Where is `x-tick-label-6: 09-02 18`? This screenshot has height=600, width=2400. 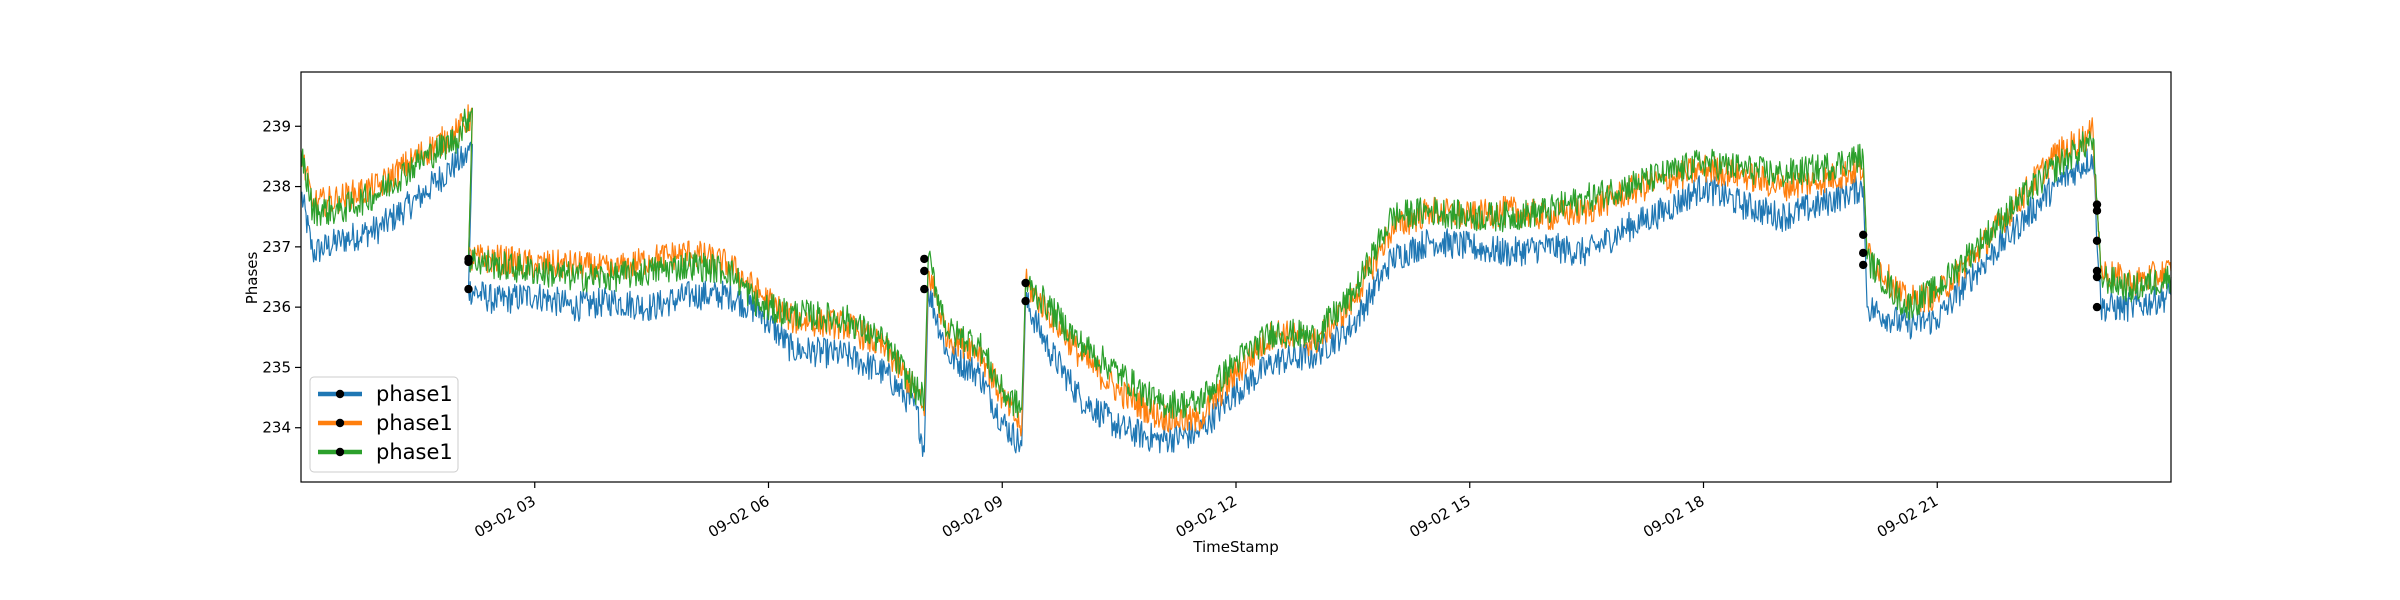
x-tick-label-6: 09-02 18 is located at coordinates (1673, 516).